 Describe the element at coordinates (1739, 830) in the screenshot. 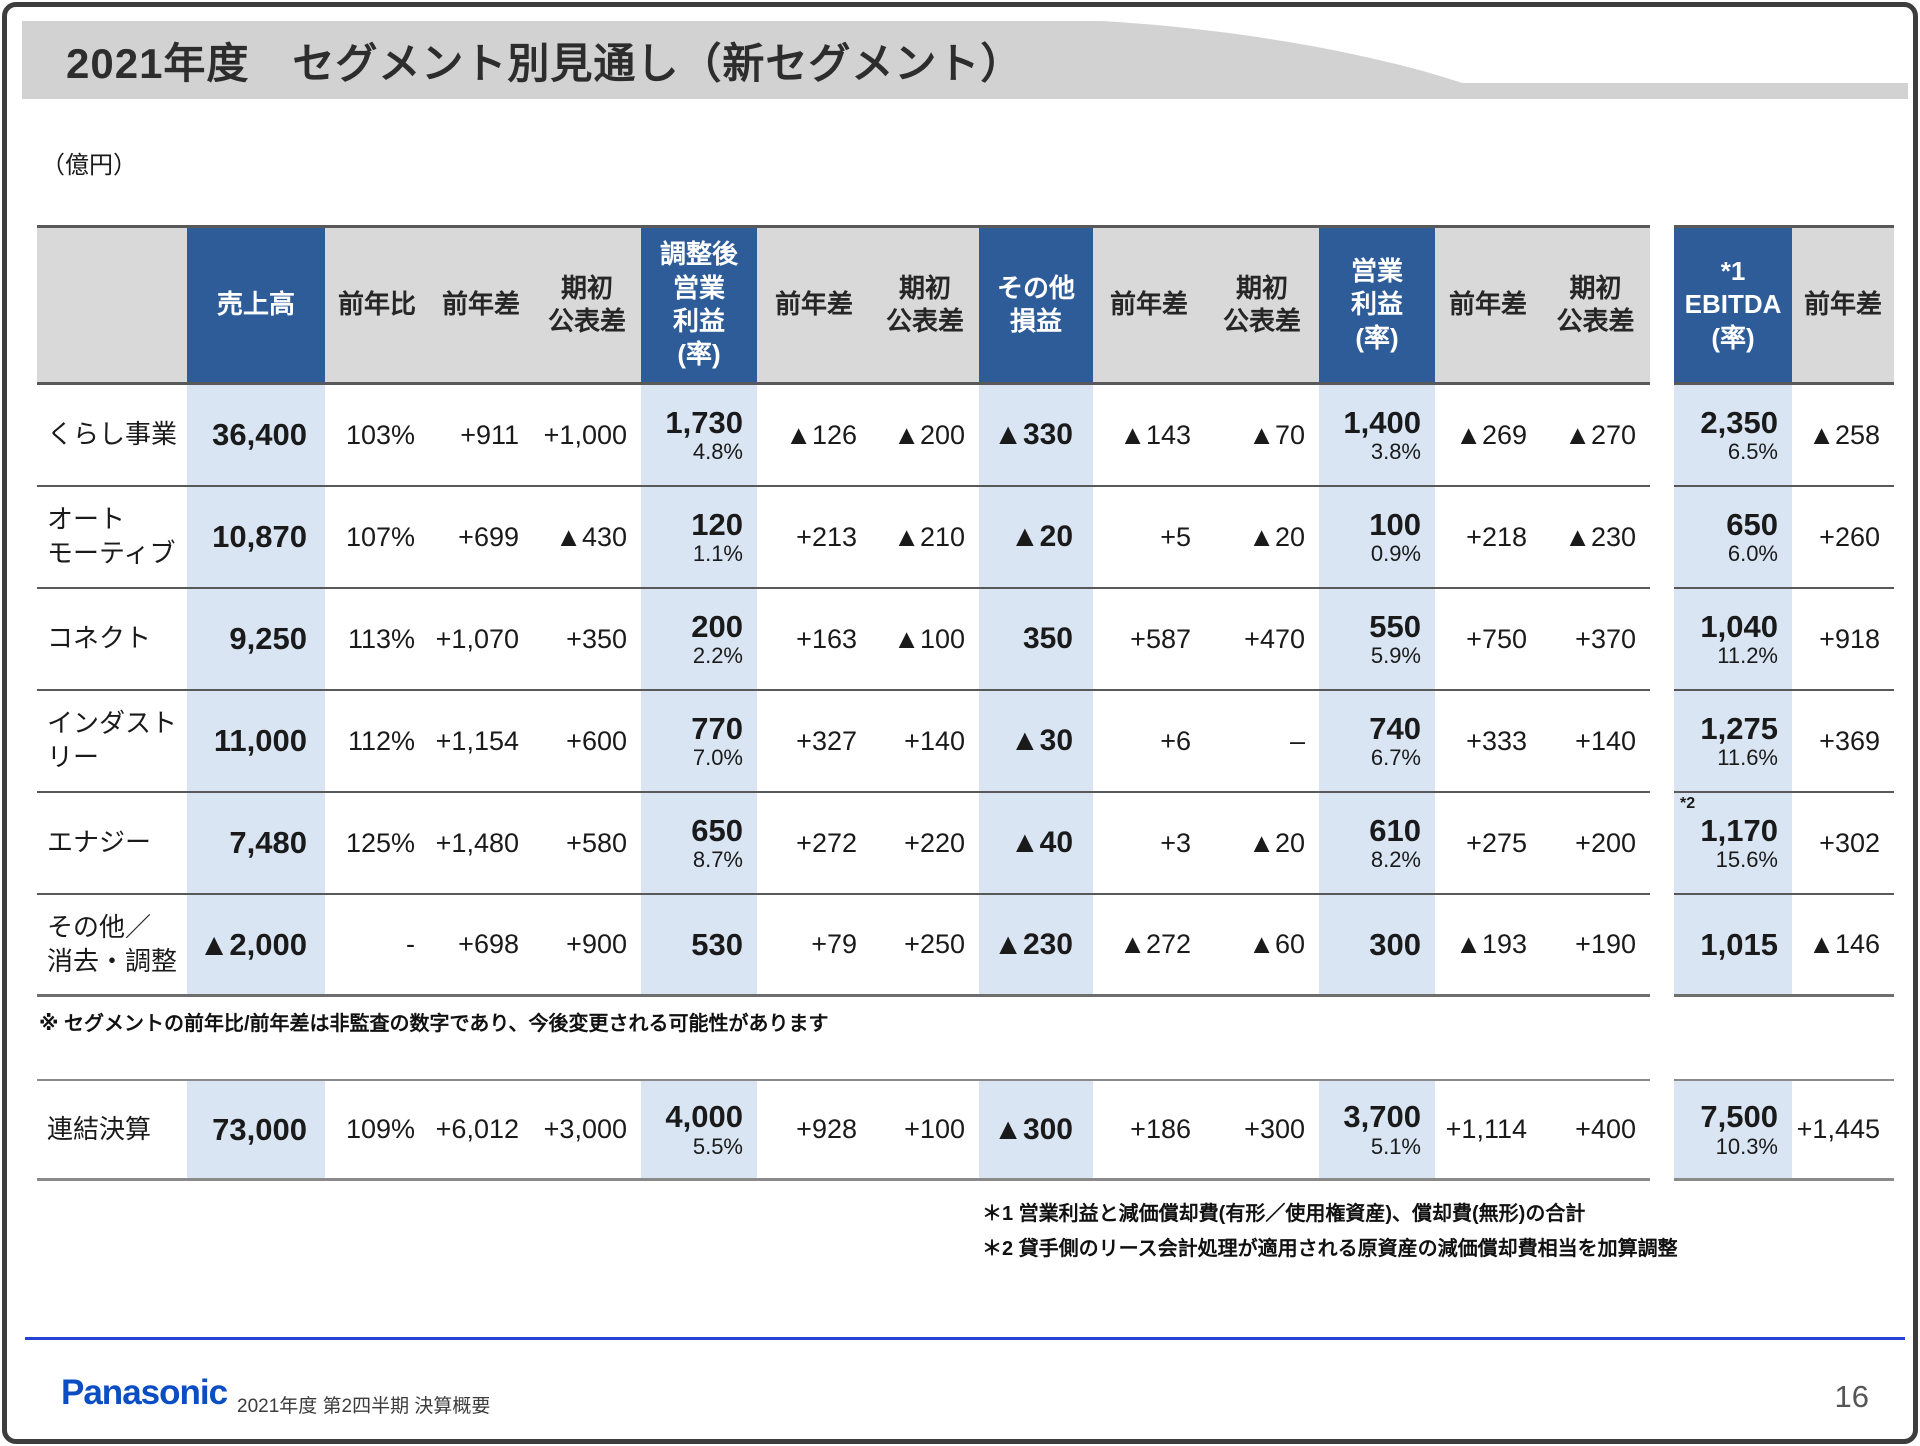

I see `ebitda-value: 1,170` at that location.